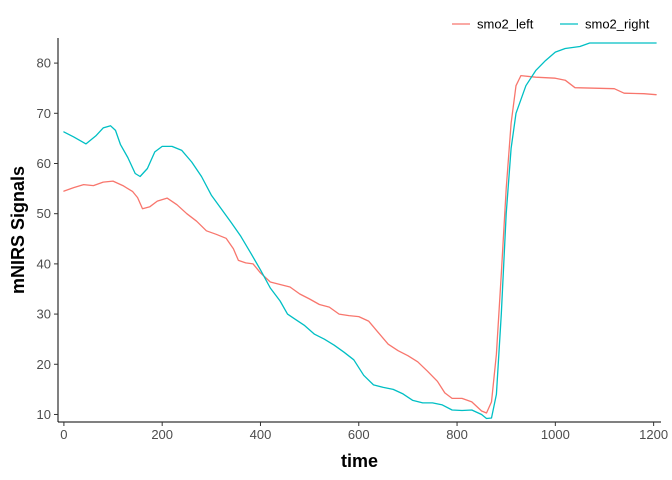 The width and height of the screenshot is (672, 480). What do you see at coordinates (555, 434) in the screenshot?
I see `x-tick-label: 1000` at bounding box center [555, 434].